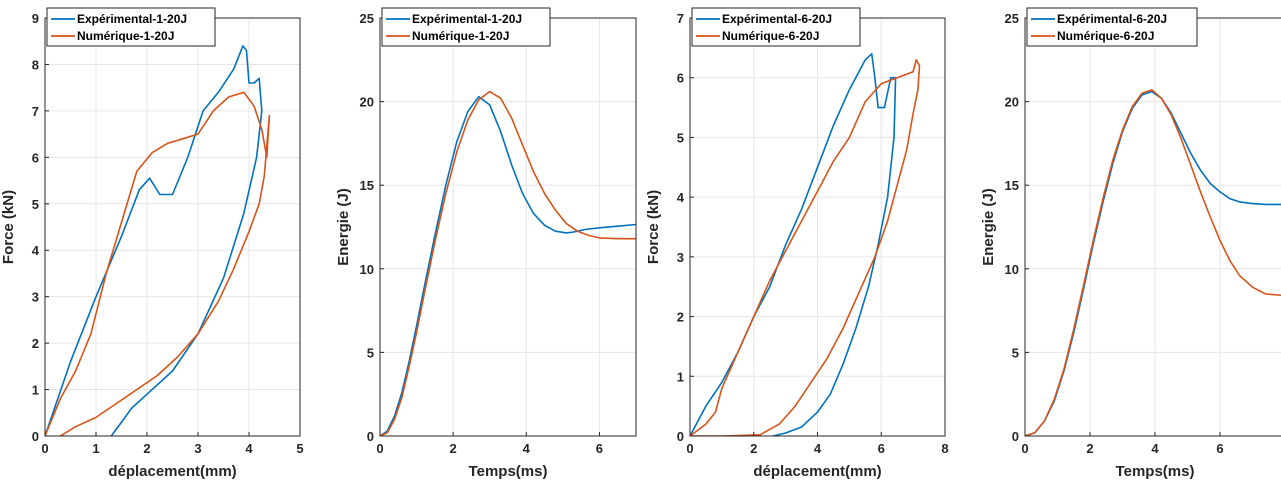 This screenshot has height=481, width=1281. Describe the element at coordinates (197, 448) in the screenshot. I see `x-tick-label: 3` at that location.